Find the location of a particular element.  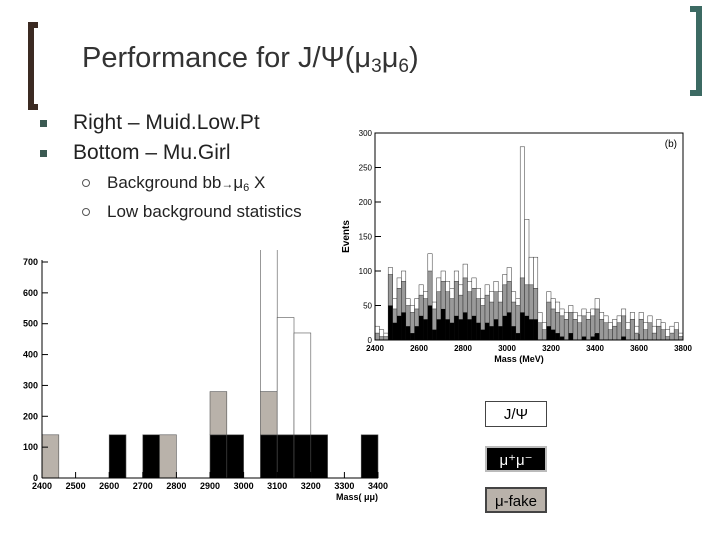

sub-bullet-item: Low background statistics is located at coordinates (200, 211).